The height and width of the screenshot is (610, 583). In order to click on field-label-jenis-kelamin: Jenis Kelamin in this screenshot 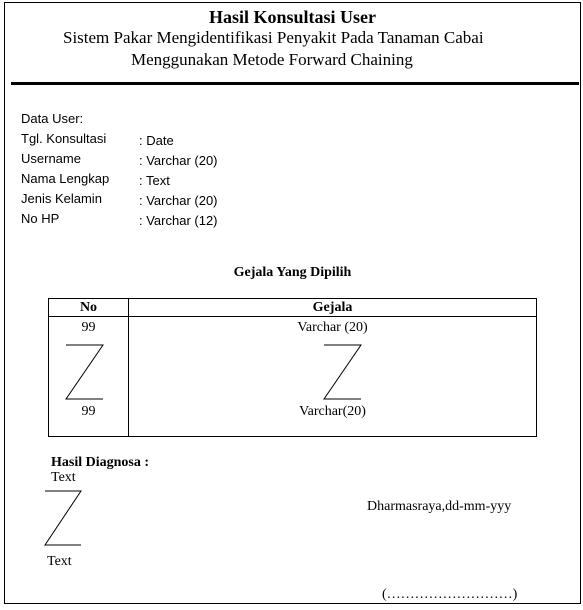, I will do `click(61, 198)`.